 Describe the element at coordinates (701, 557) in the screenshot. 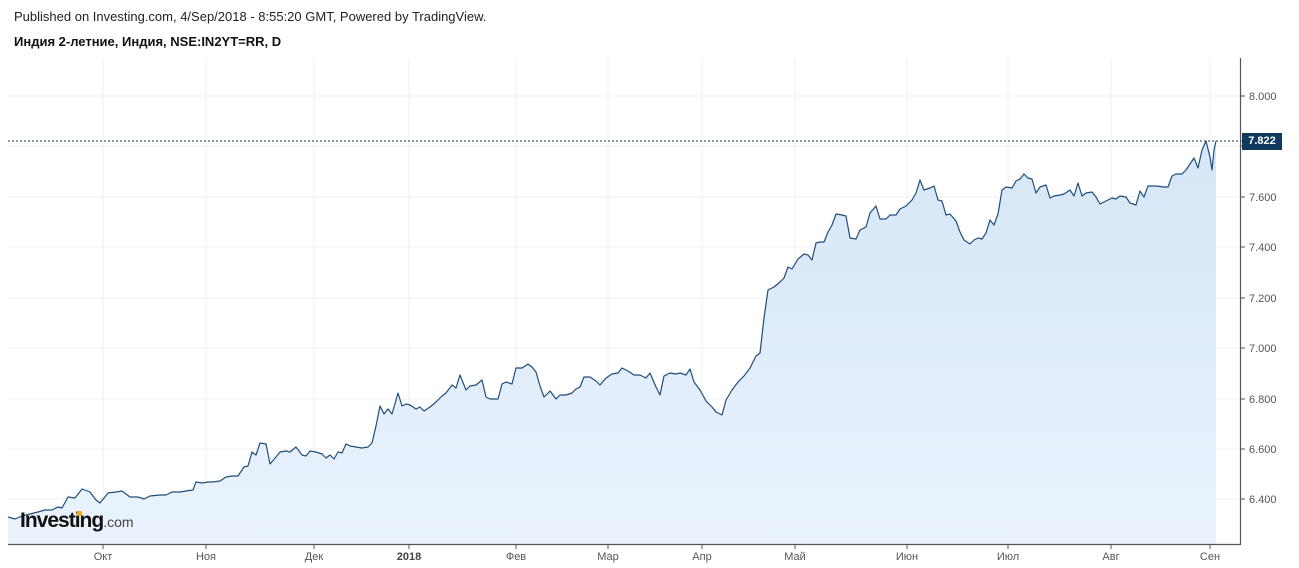

I see `x-tick-label: Апр` at that location.